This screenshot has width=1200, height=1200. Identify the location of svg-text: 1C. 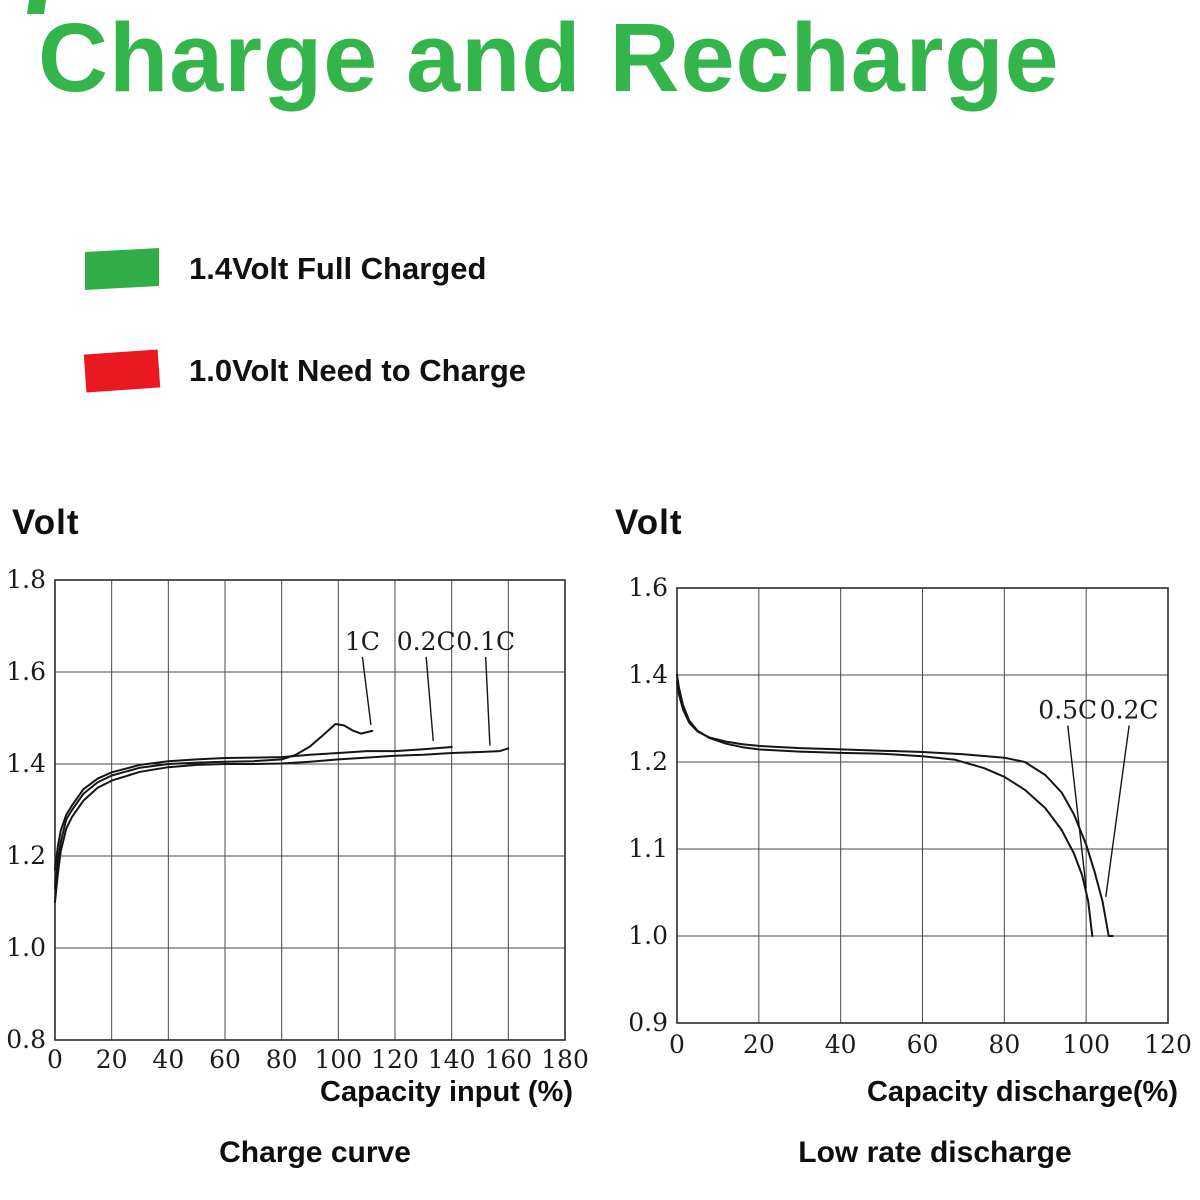
(362, 641).